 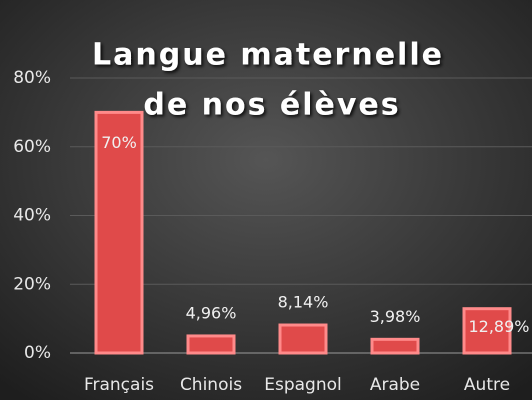 I want to click on y-tick-label: 0%, so click(x=37, y=353).